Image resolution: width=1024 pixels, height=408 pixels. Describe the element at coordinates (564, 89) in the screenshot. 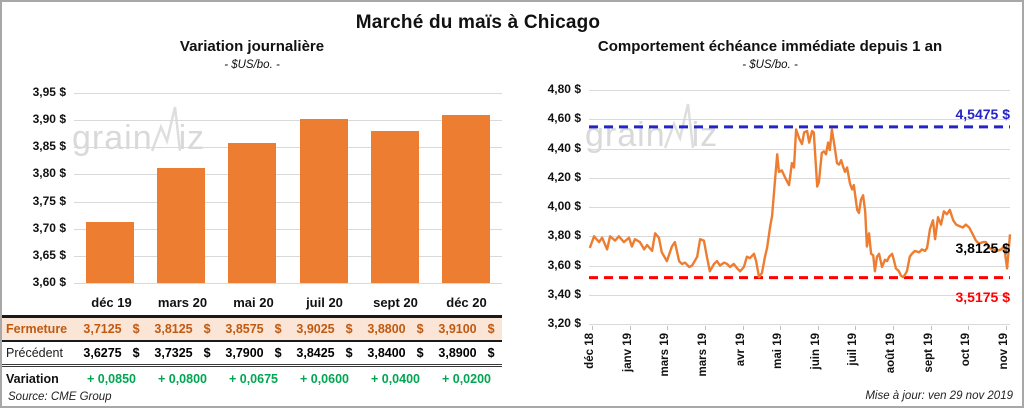

I see `y-tick-label: 4,80 $` at that location.